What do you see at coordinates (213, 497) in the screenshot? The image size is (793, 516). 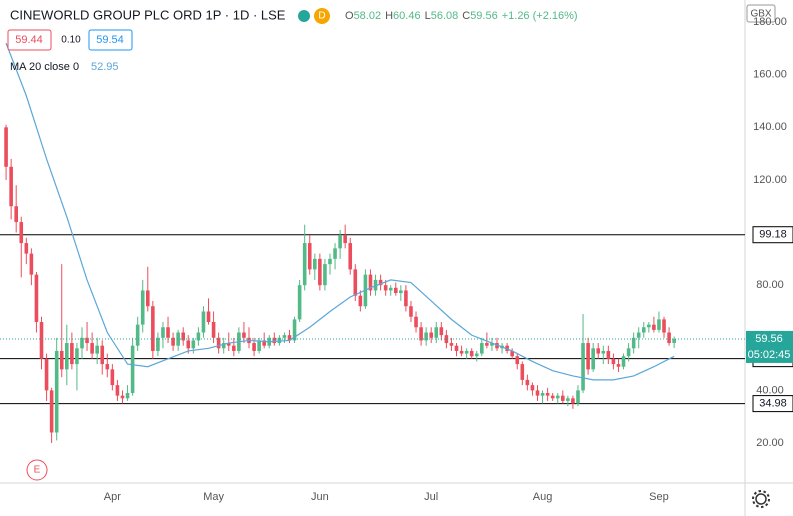 I see `x-tick-label: May` at bounding box center [213, 497].